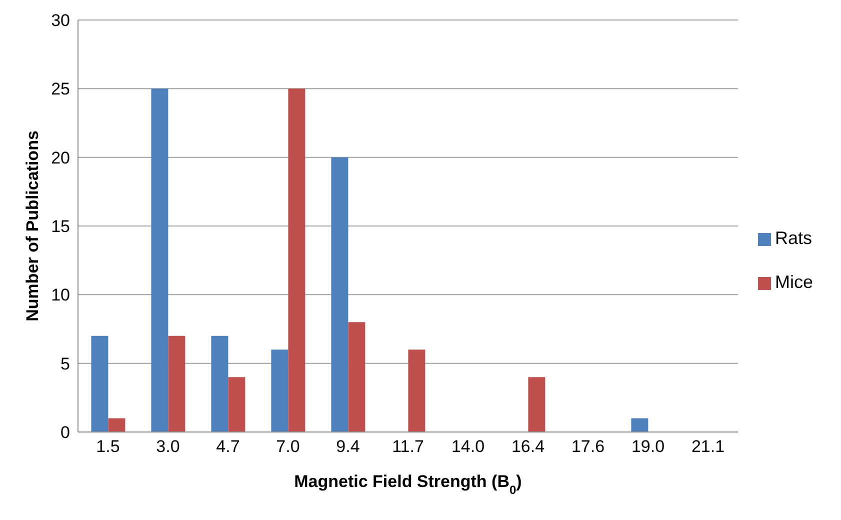  Describe the element at coordinates (528, 446) in the screenshot. I see `x-tick-label: 16.4` at that location.